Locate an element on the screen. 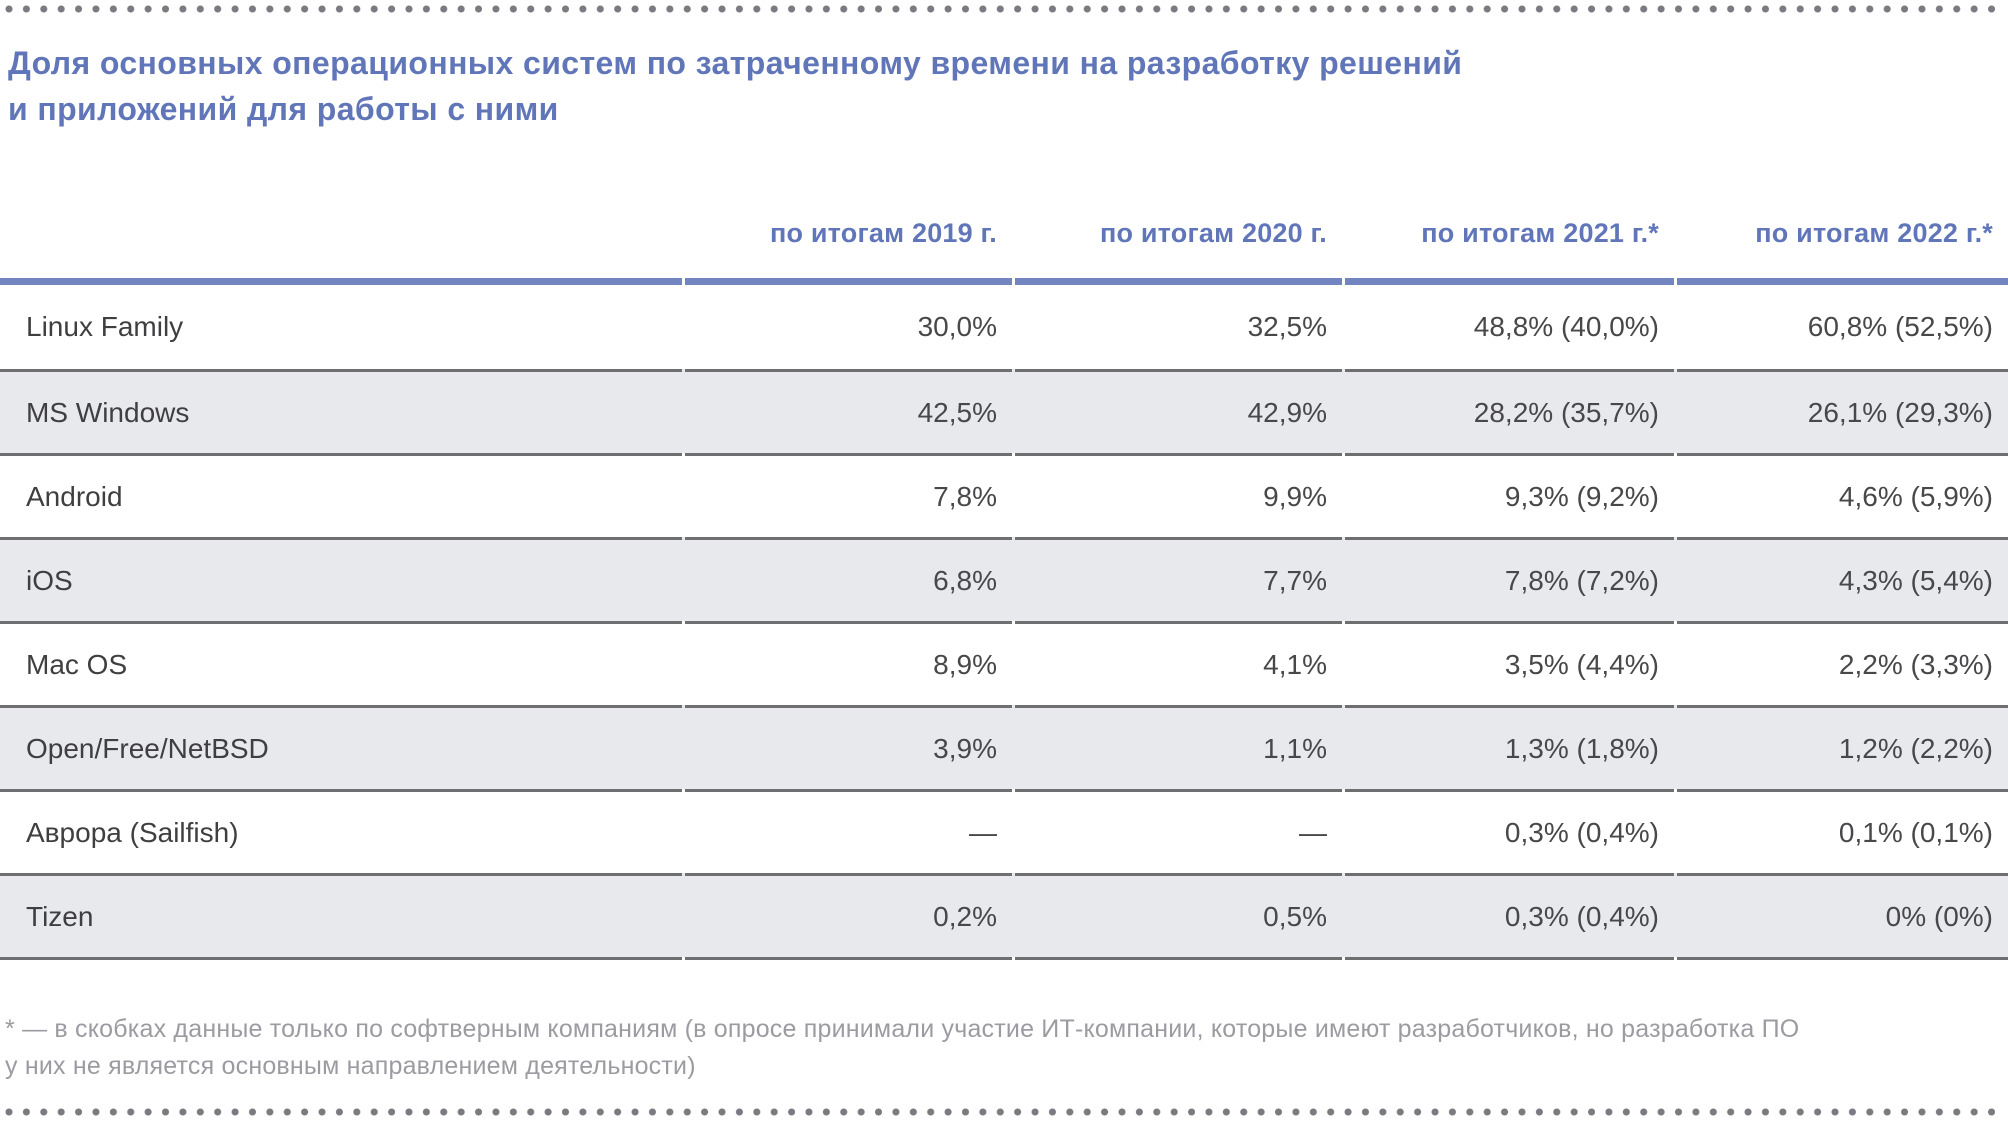 The width and height of the screenshot is (2008, 1129). row-value: 7,8% (7,2%) is located at coordinates (1509, 579).